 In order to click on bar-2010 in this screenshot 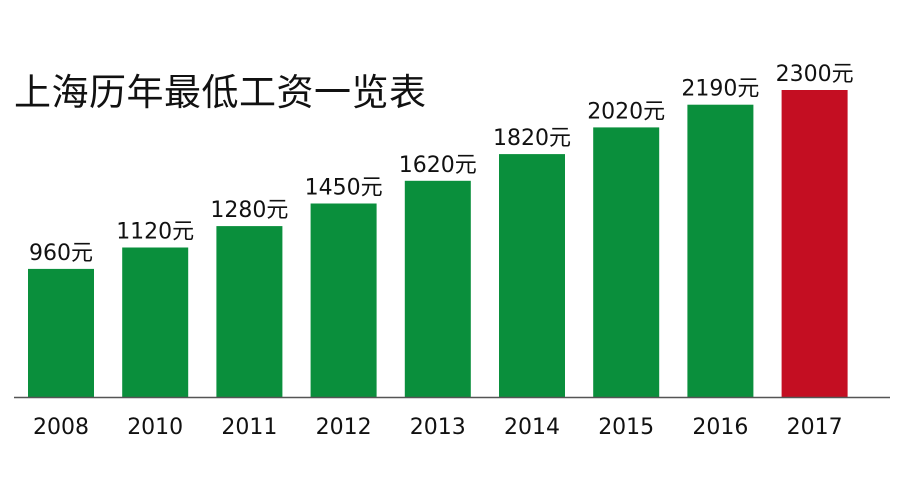, I will do `click(155, 322)`.